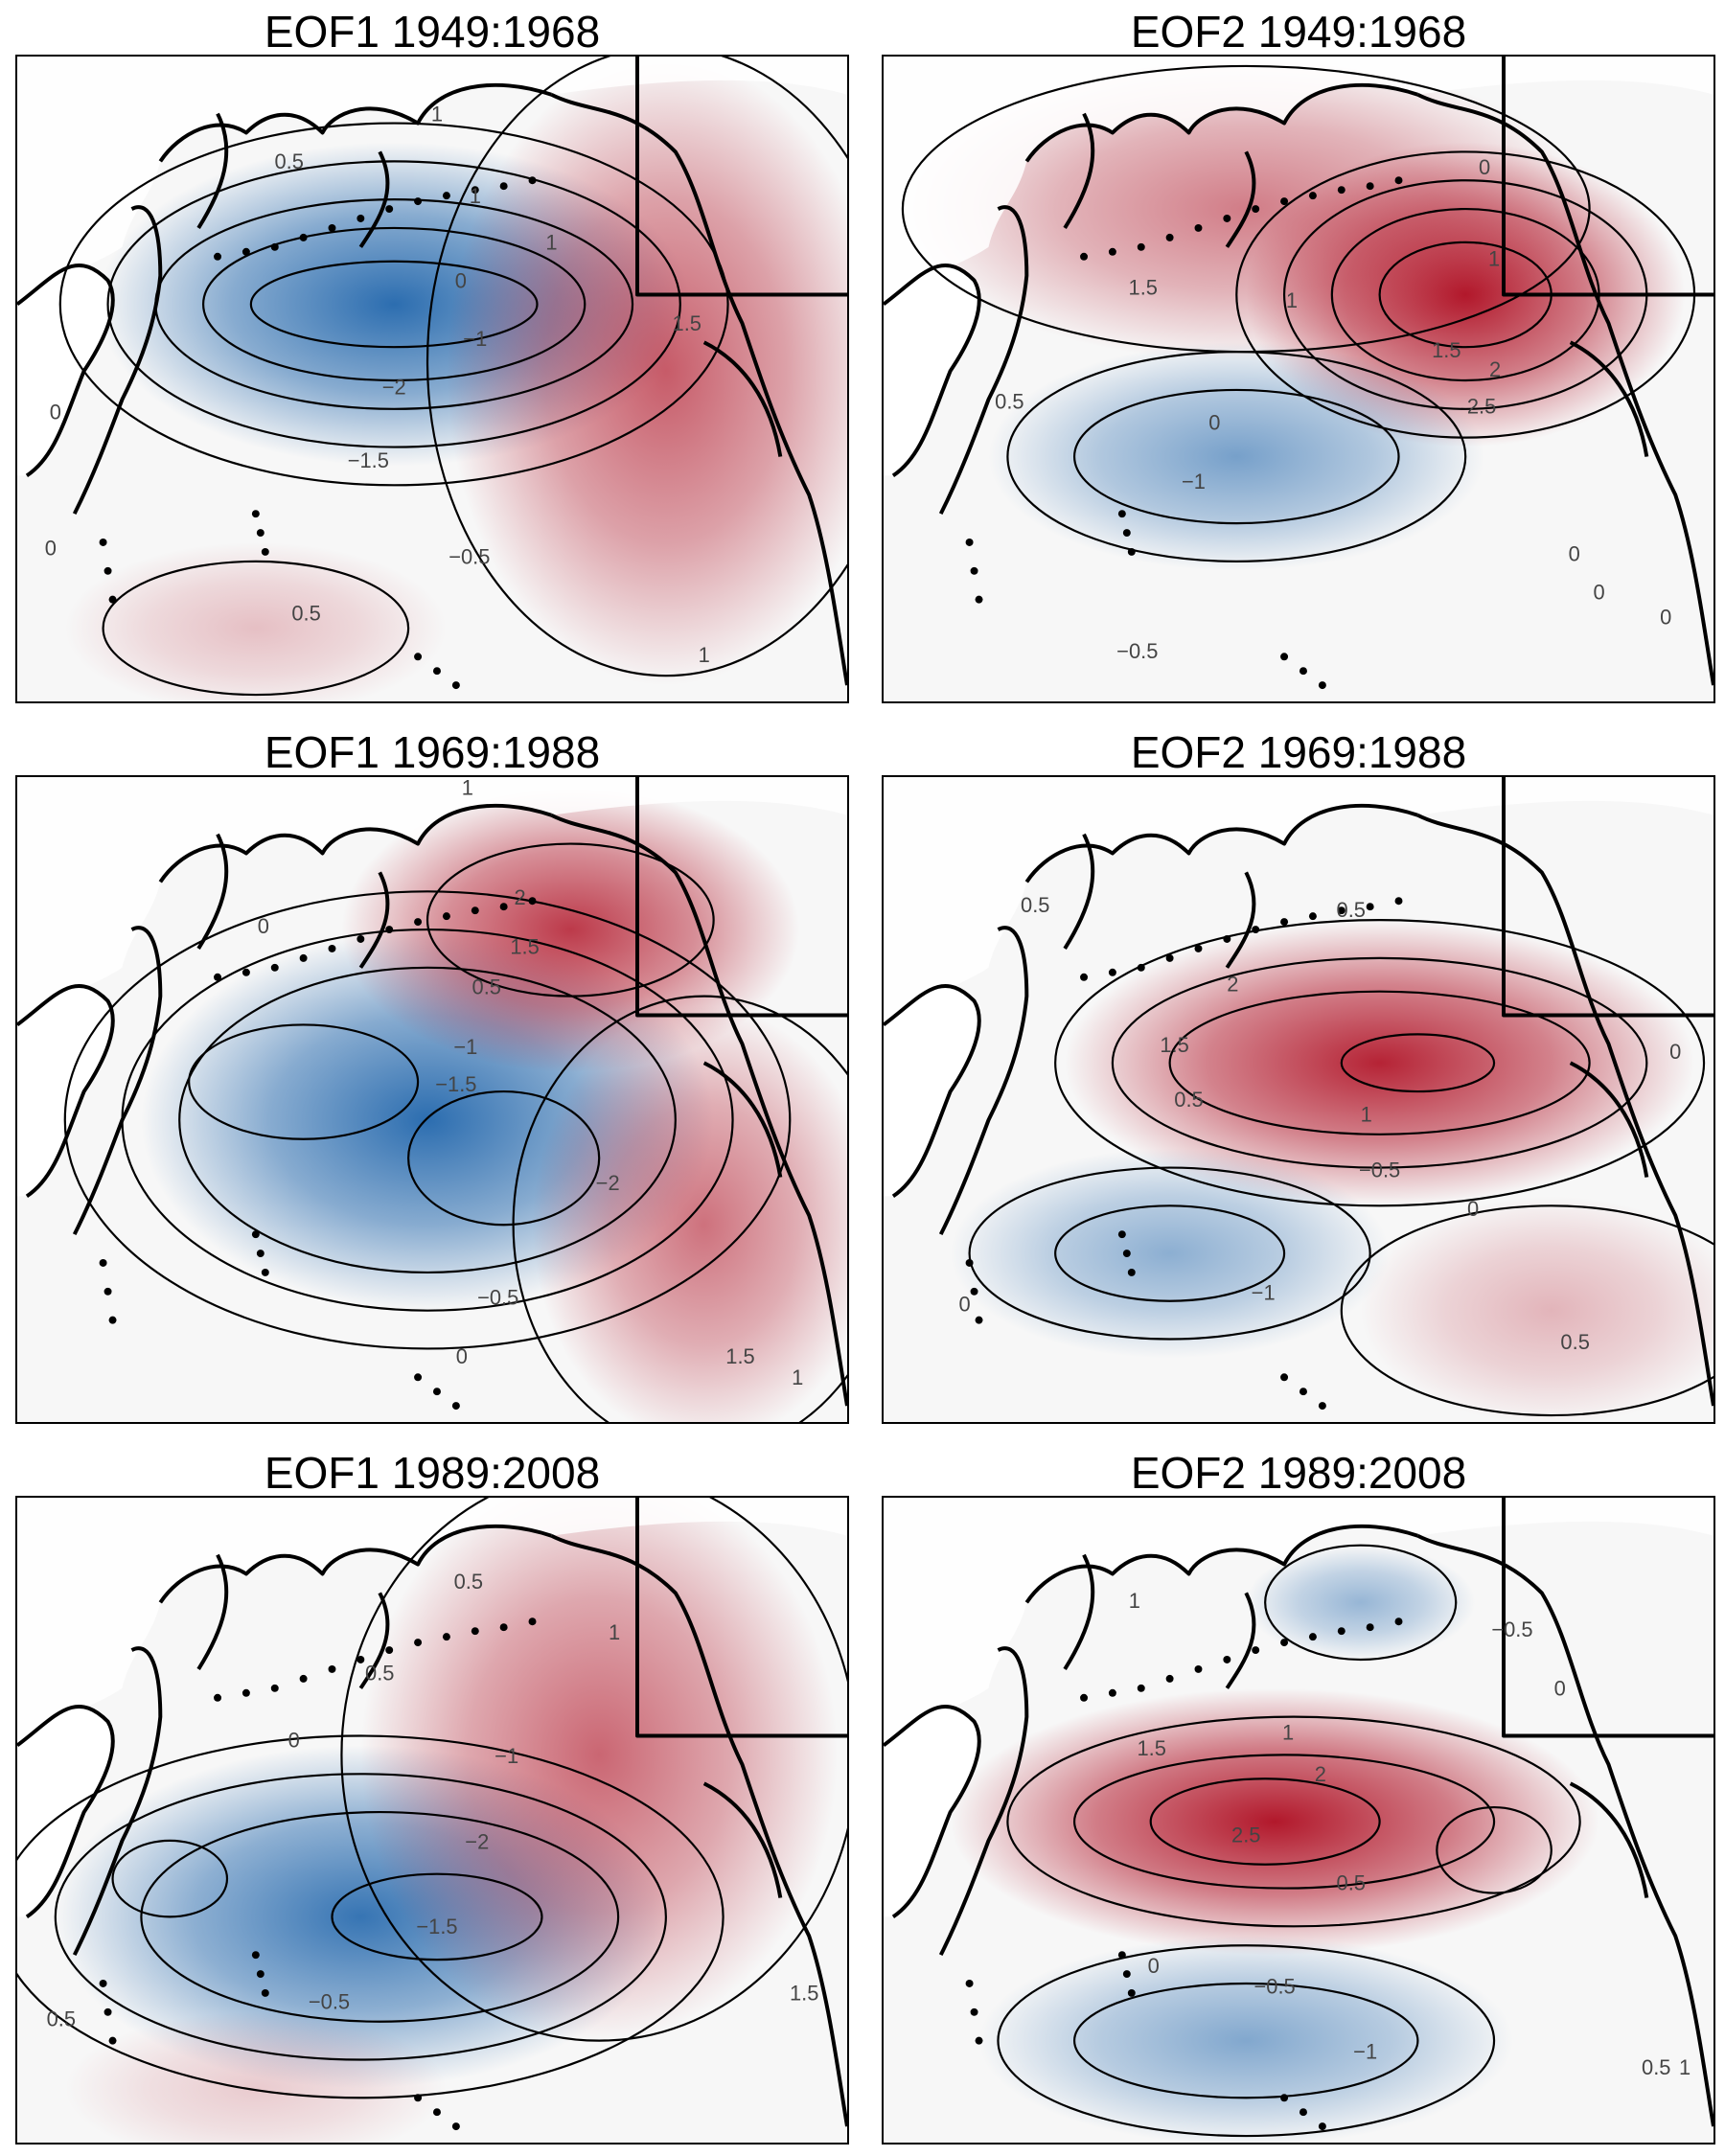 This screenshot has width=1725, height=2156. What do you see at coordinates (432, 32) in the screenshot?
I see `panel-title-eof1-1949: EOF1 1949:1968` at bounding box center [432, 32].